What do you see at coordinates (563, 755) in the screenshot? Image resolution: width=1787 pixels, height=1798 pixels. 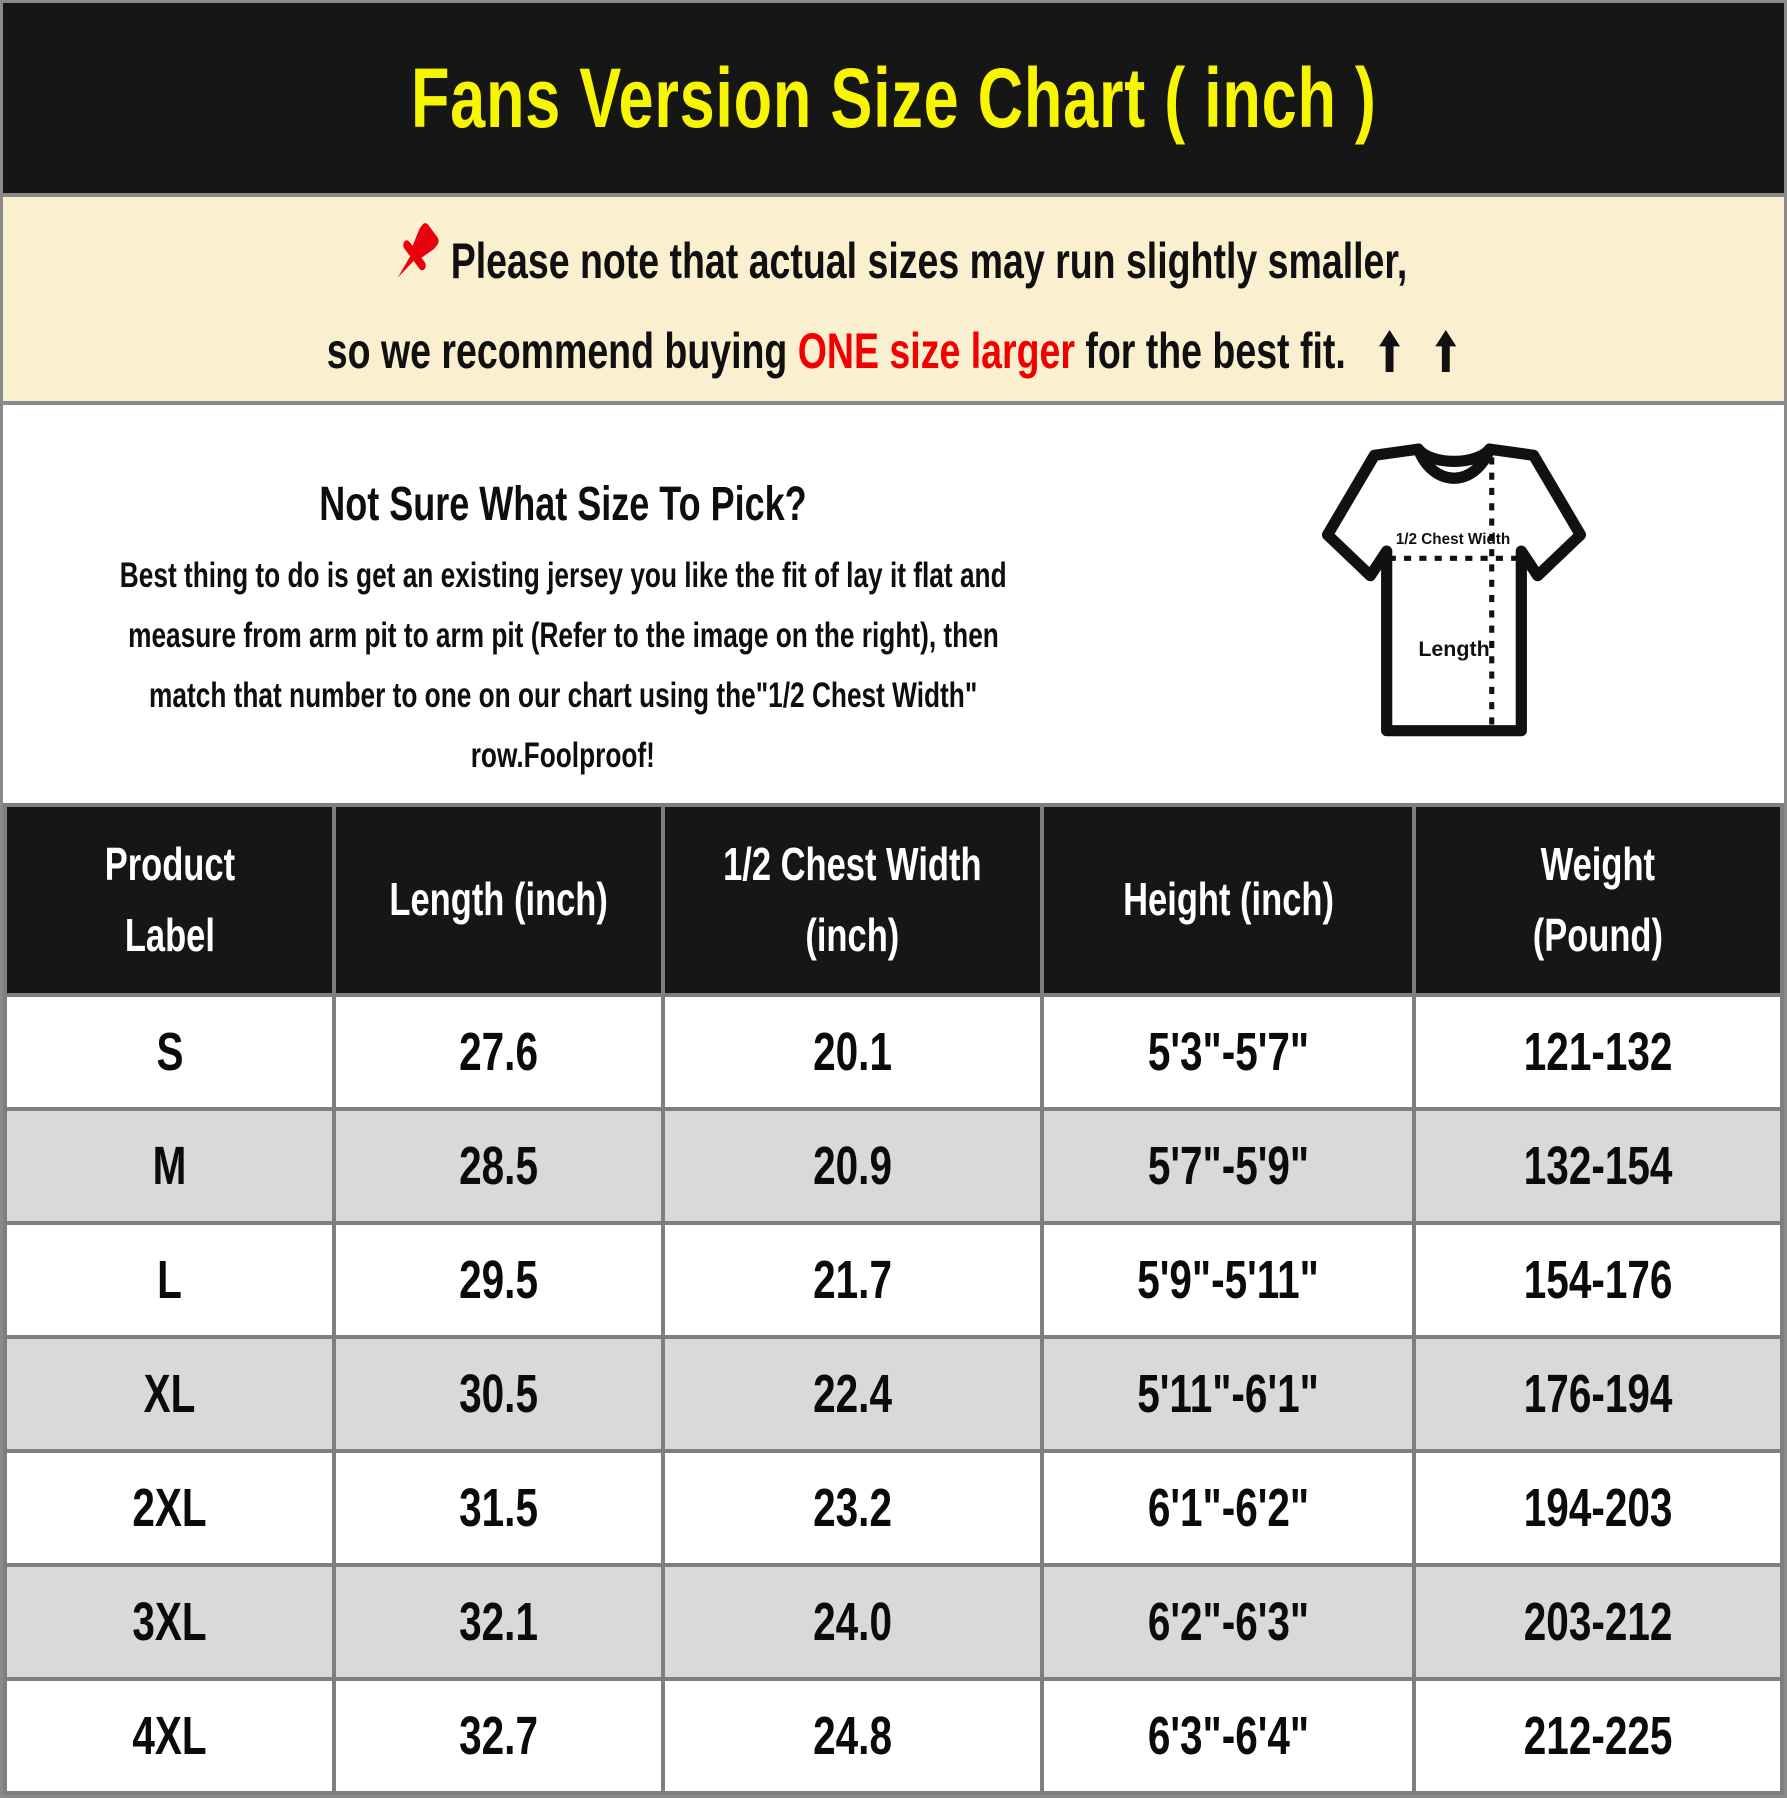 I see `size-help-line: row.Foolproof!` at bounding box center [563, 755].